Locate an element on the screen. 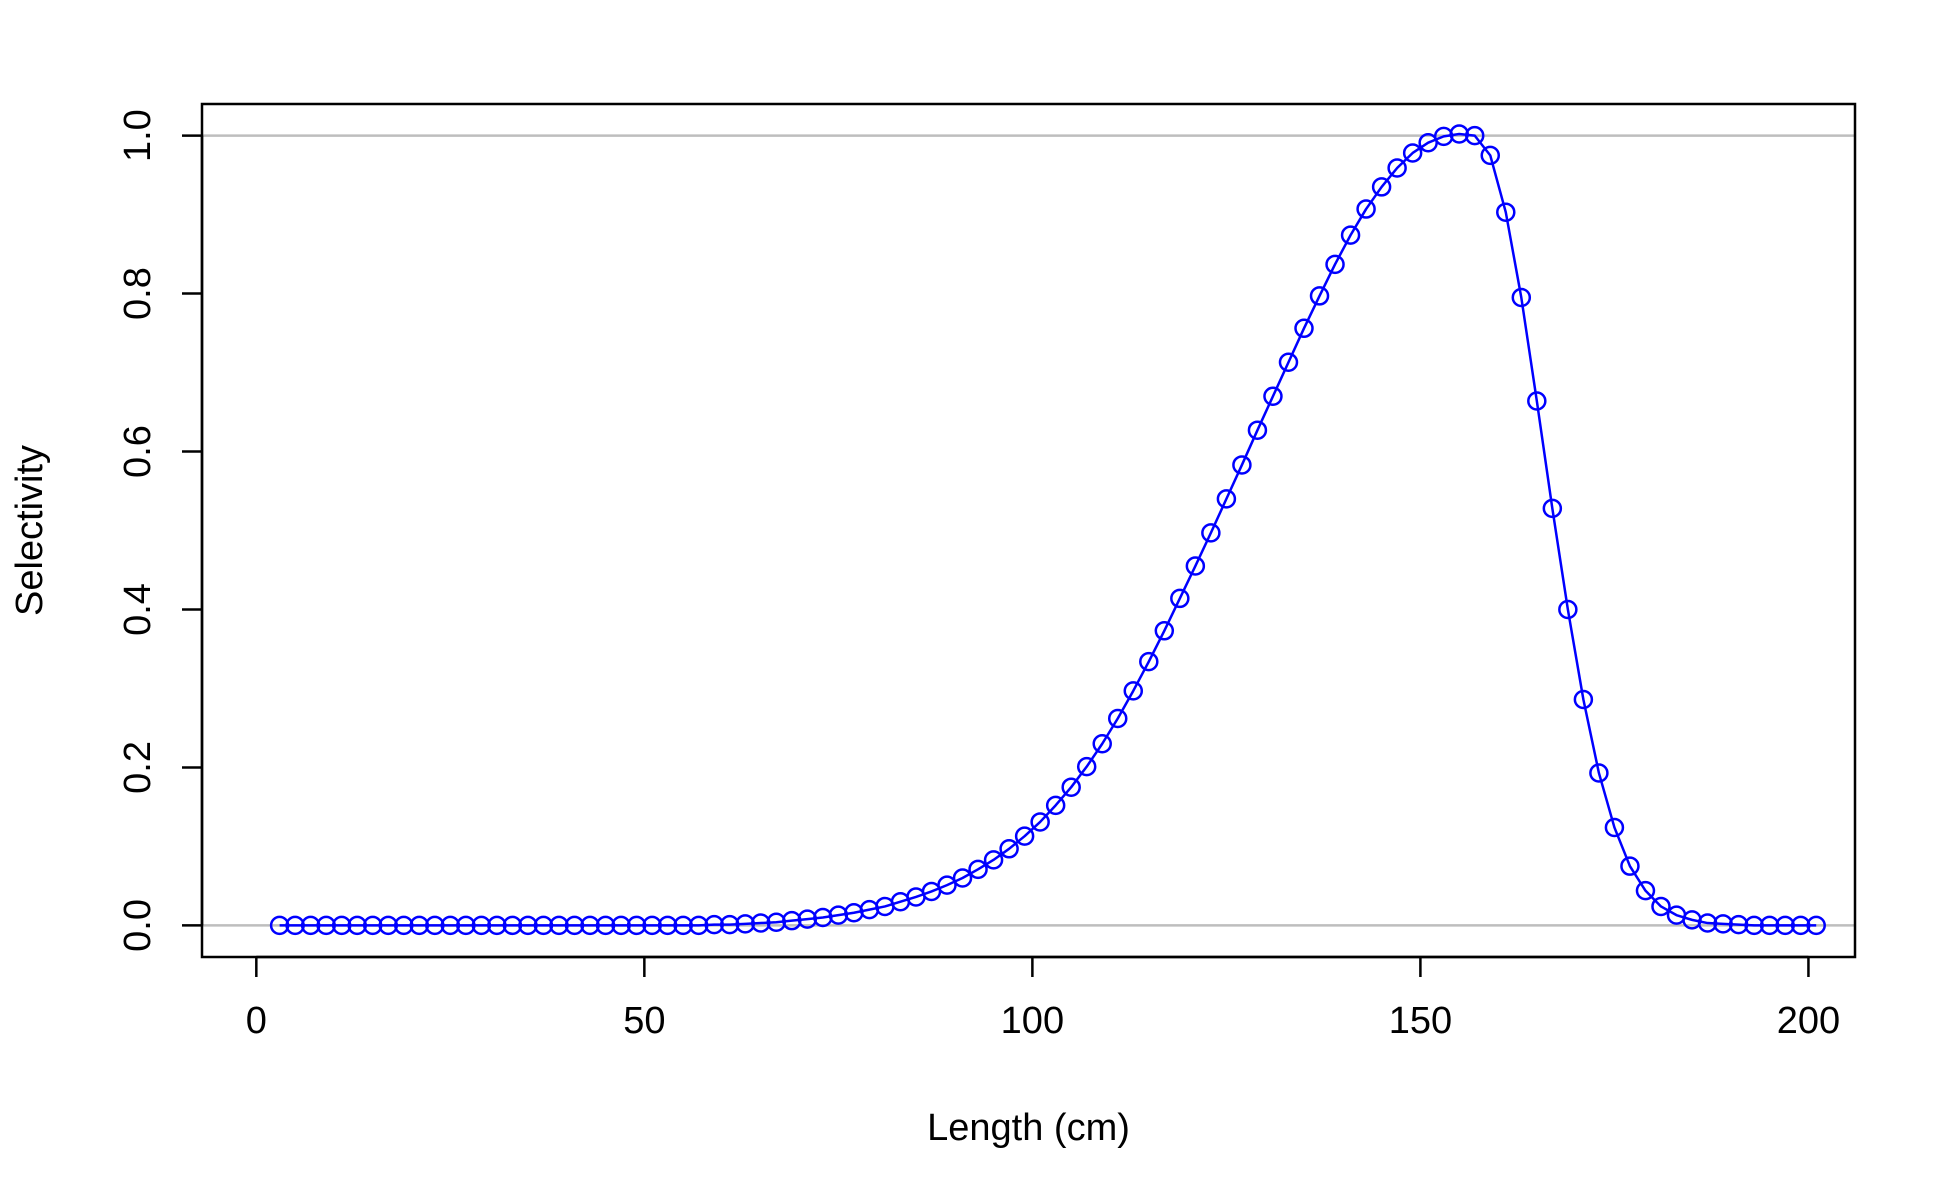 The image size is (1950, 1200). x-tick-label: 50 is located at coordinates (644, 1021).